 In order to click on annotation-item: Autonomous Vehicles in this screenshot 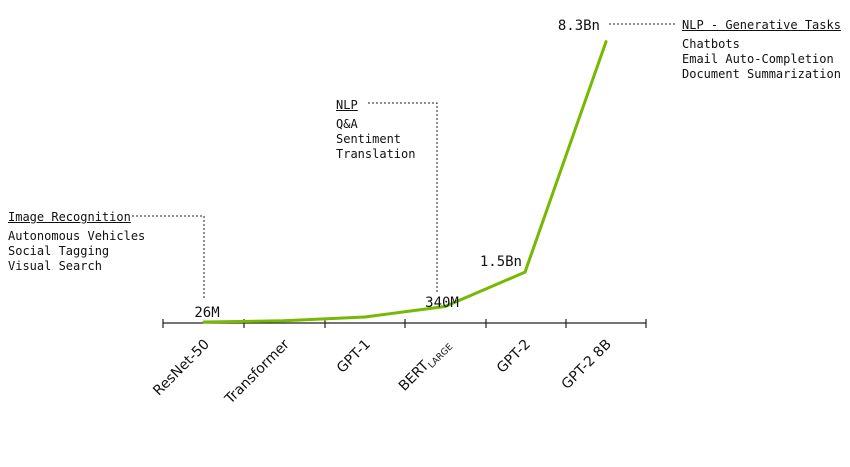, I will do `click(77, 236)`.